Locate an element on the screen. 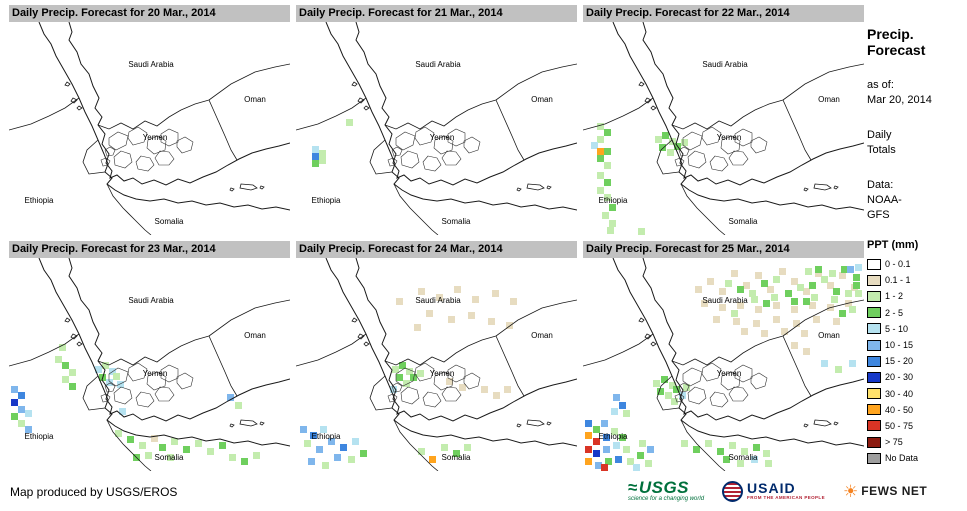  totals-block: Daily Totals is located at coordinates (916, 143).